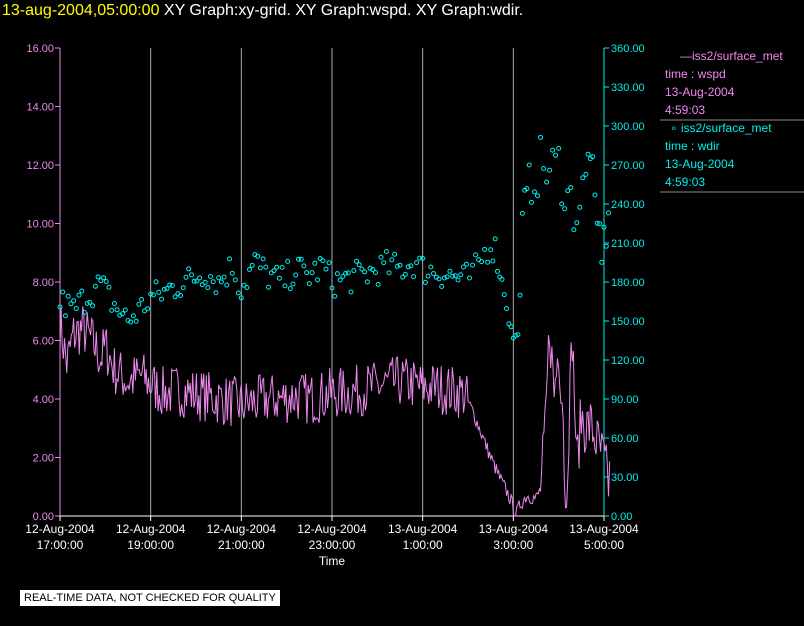 This screenshot has width=804, height=626. Describe the element at coordinates (628, 283) in the screenshot. I see `y-right-tick-label: 180.00` at that location.